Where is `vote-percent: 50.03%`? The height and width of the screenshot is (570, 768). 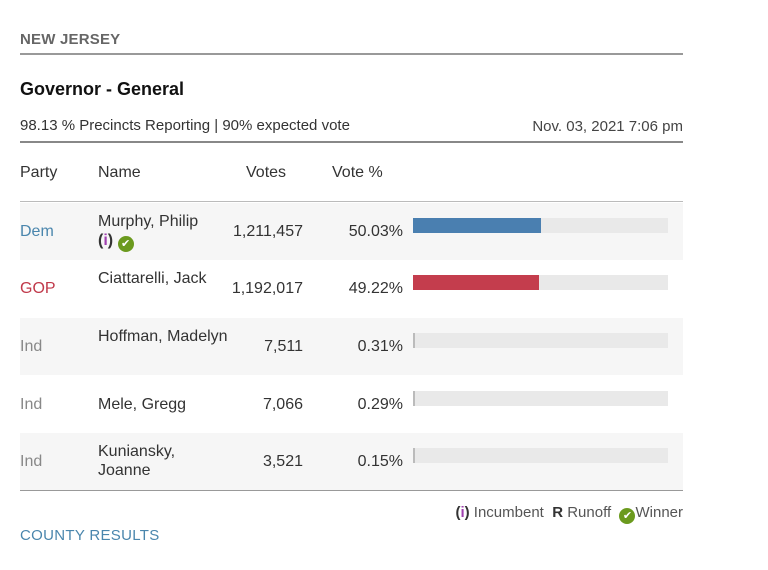
vote-percent: 50.03% is located at coordinates (375, 231).